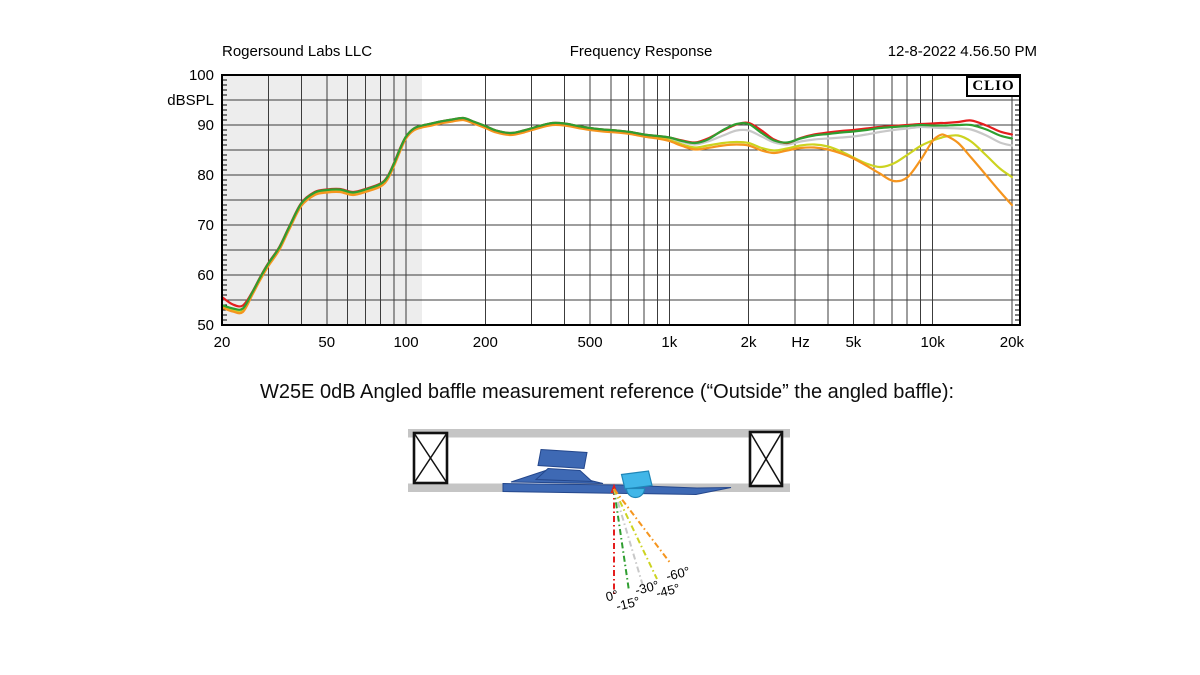  Describe the element at coordinates (669, 342) in the screenshot. I see `x-tick-label: 1k` at that location.